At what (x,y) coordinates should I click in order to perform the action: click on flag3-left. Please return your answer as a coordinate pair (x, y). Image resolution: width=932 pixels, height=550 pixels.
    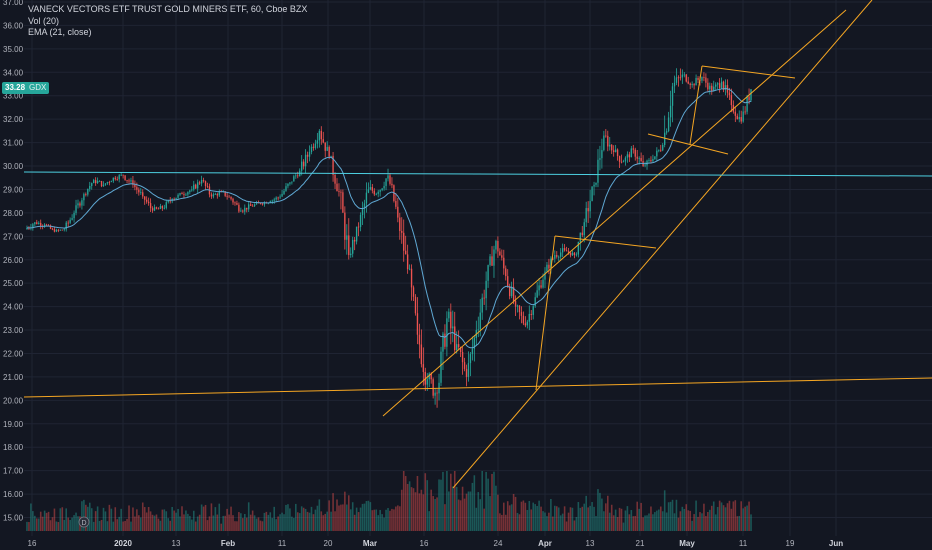
    Looking at the image, I should click on (696, 105).